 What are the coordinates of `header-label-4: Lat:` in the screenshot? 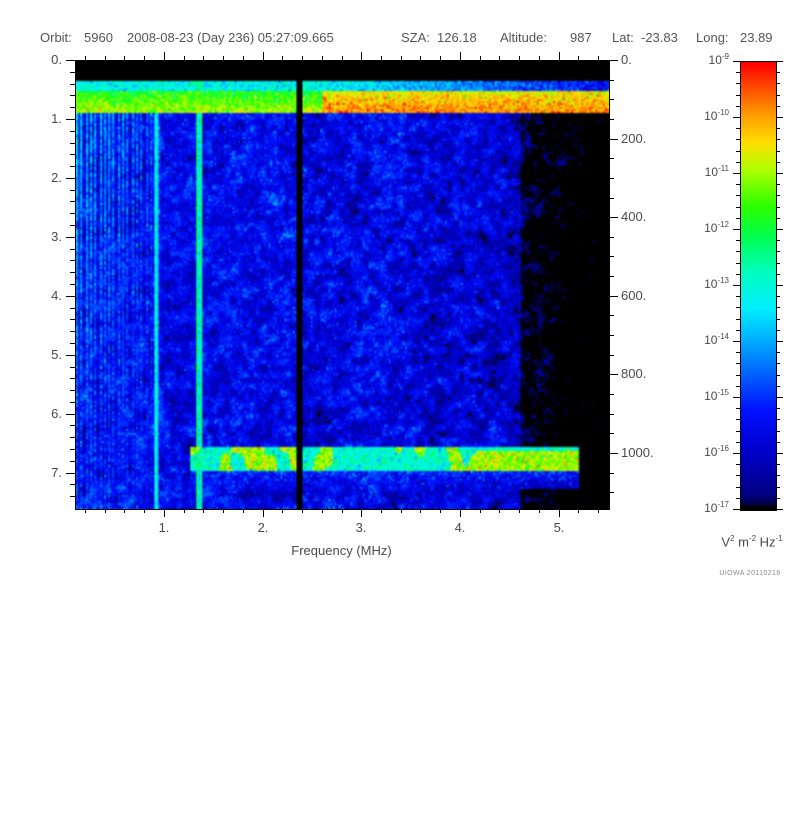 It's located at (623, 37).